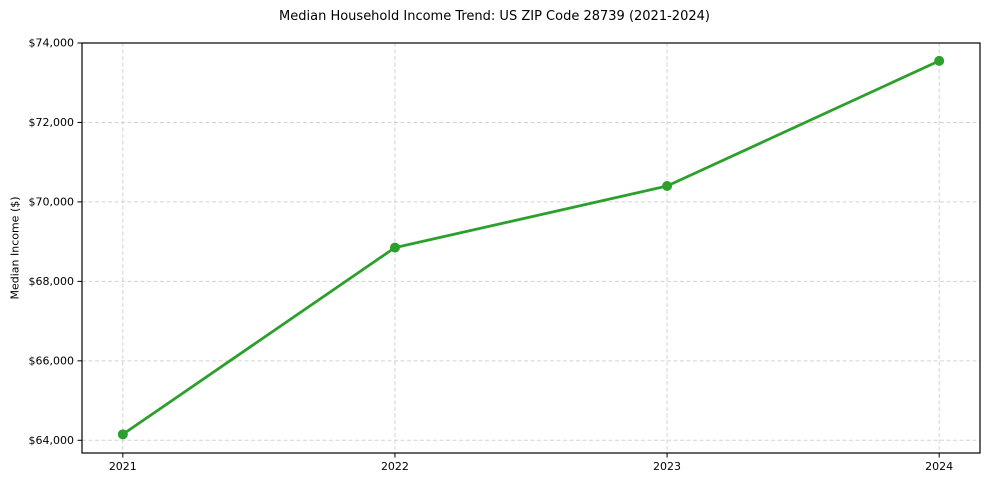 The image size is (989, 490). I want to click on x-tick-label: 2021, so click(123, 466).